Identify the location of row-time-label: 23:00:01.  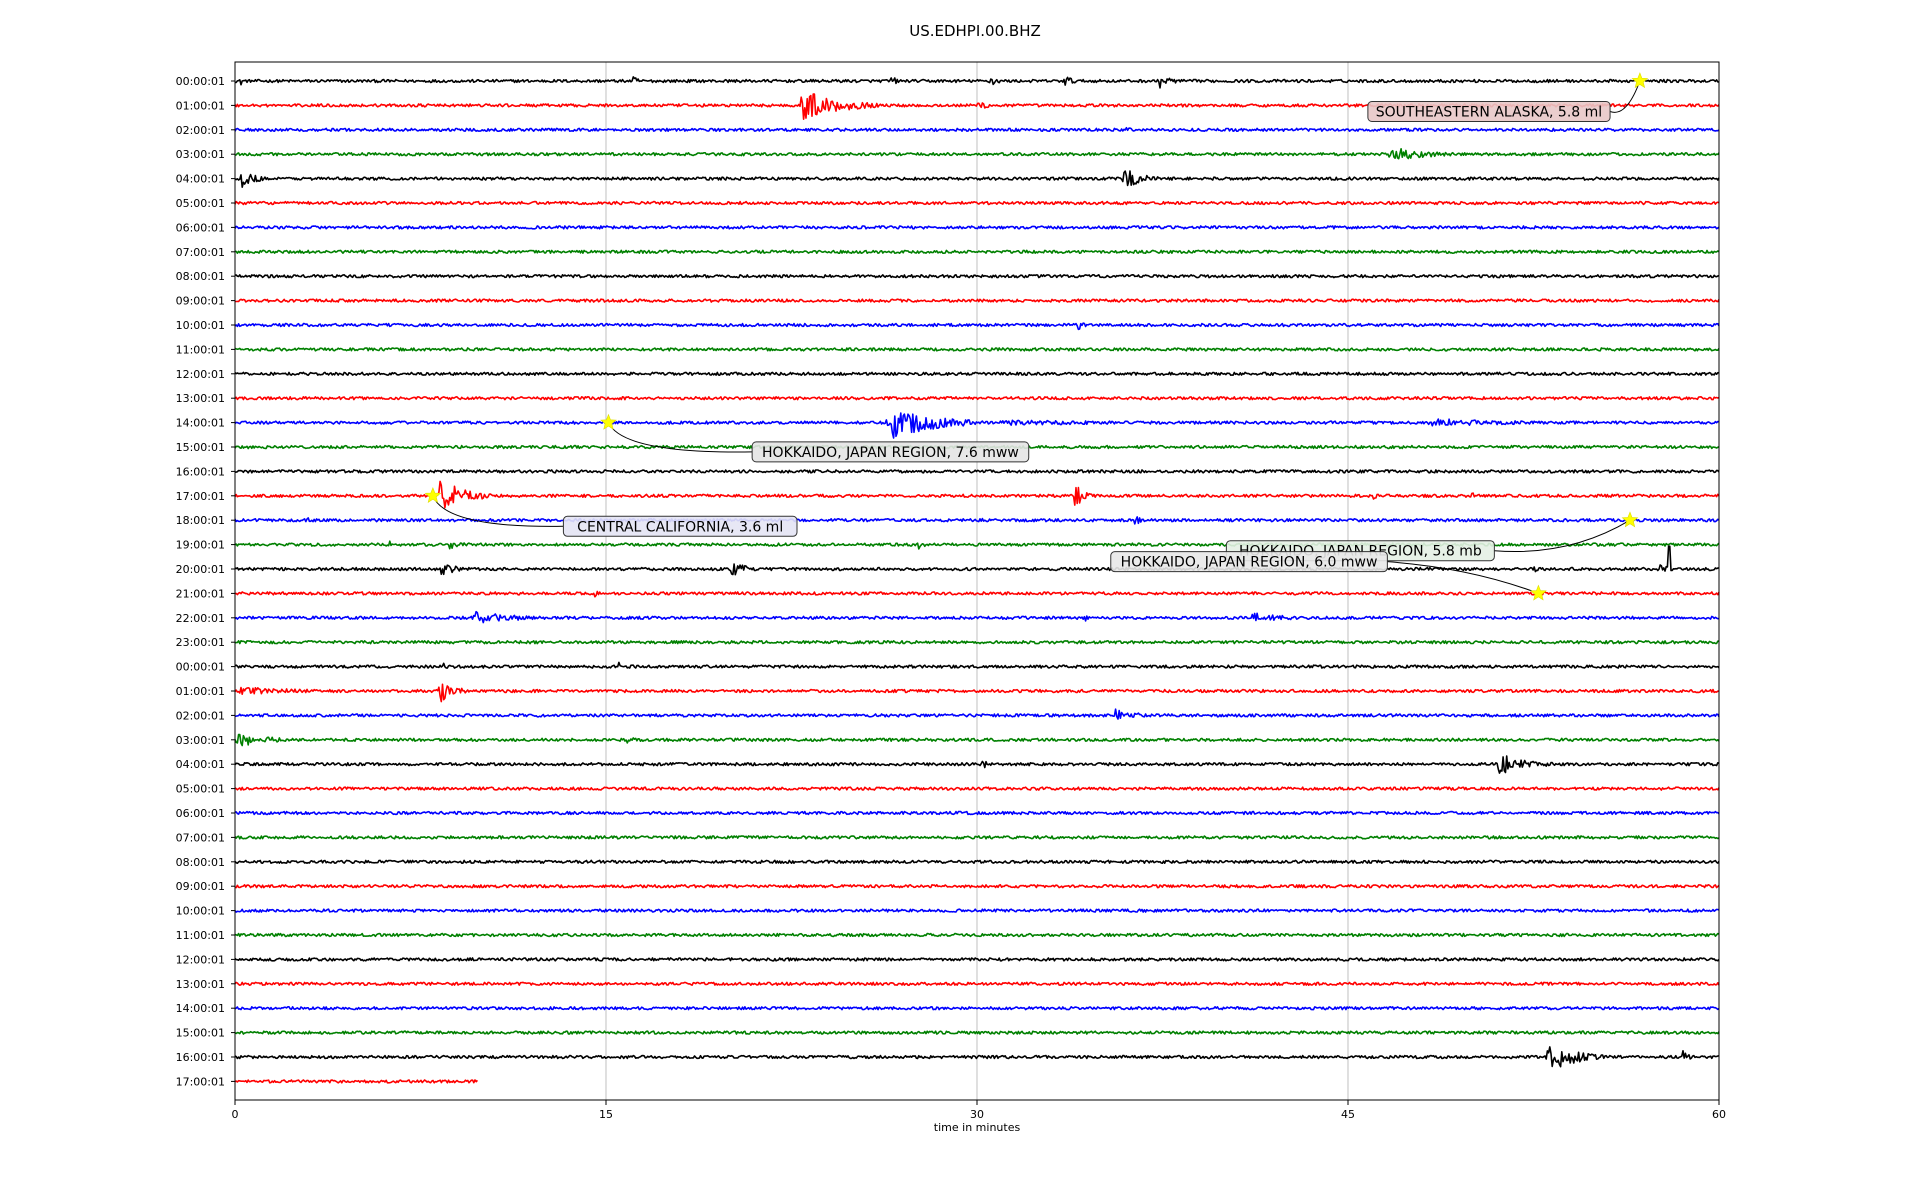
(200, 642).